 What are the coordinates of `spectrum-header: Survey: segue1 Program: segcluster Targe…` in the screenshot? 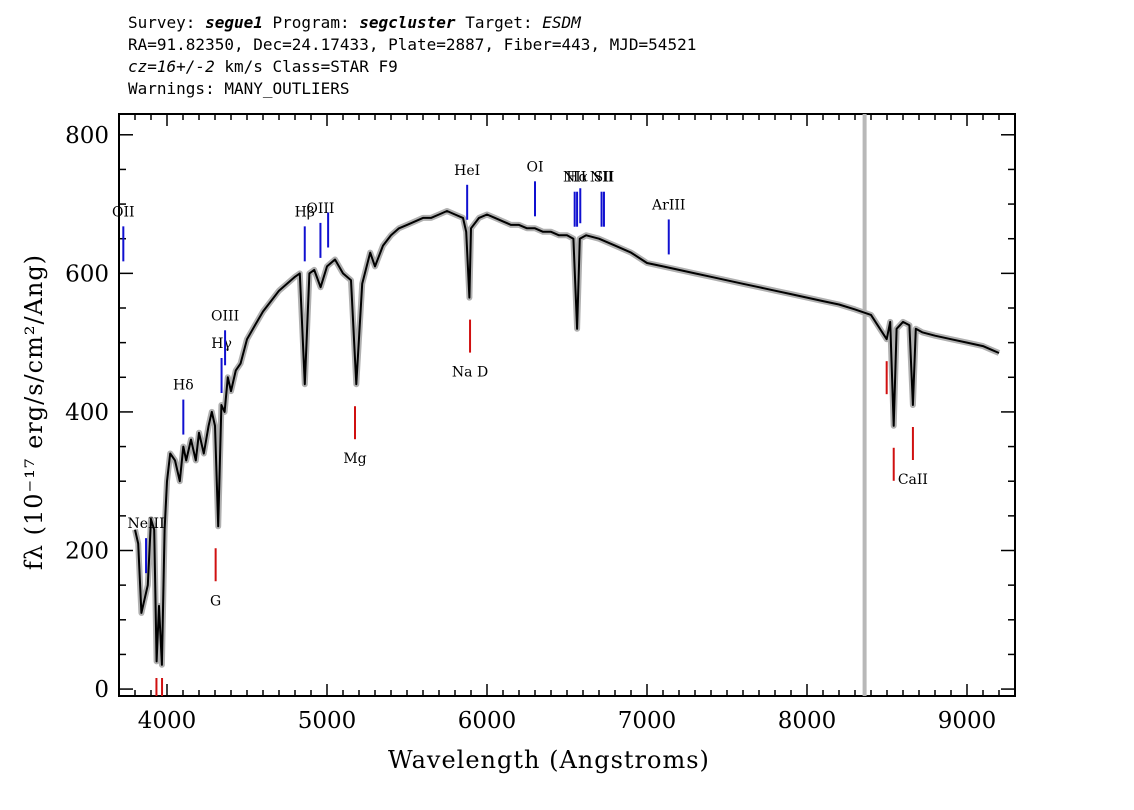 It's located at (412, 56).